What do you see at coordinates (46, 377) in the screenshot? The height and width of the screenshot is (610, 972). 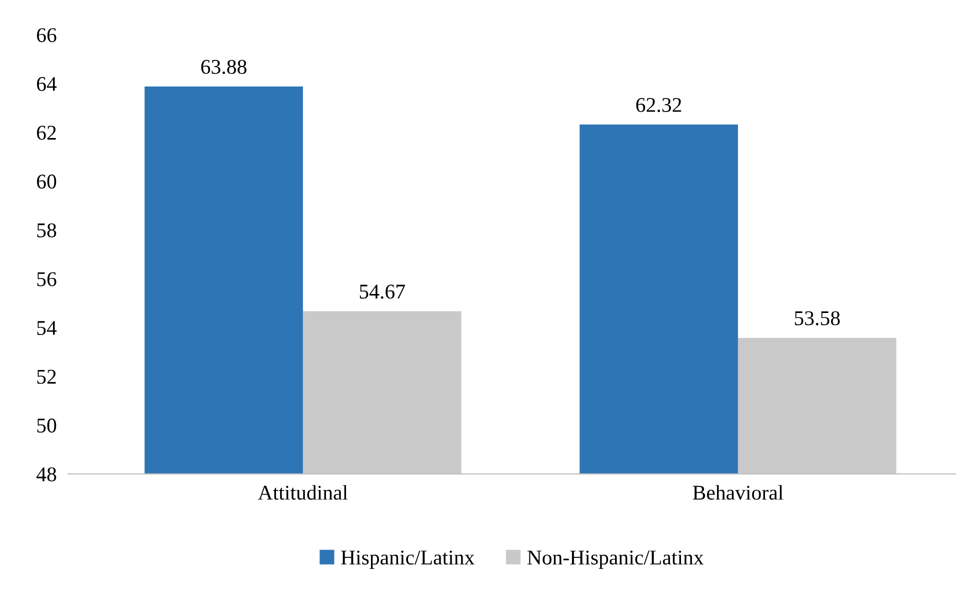 I see `y-tick-label: 52` at bounding box center [46, 377].